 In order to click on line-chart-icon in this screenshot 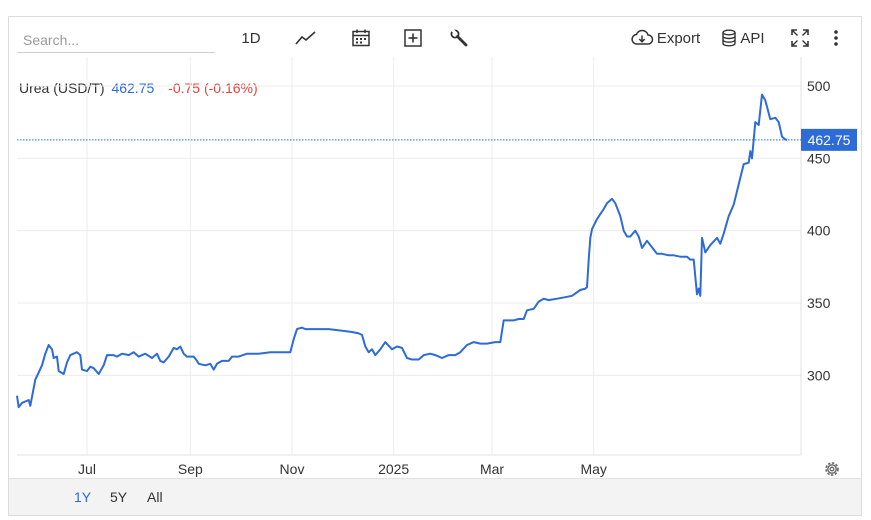, I will do `click(305, 38)`.